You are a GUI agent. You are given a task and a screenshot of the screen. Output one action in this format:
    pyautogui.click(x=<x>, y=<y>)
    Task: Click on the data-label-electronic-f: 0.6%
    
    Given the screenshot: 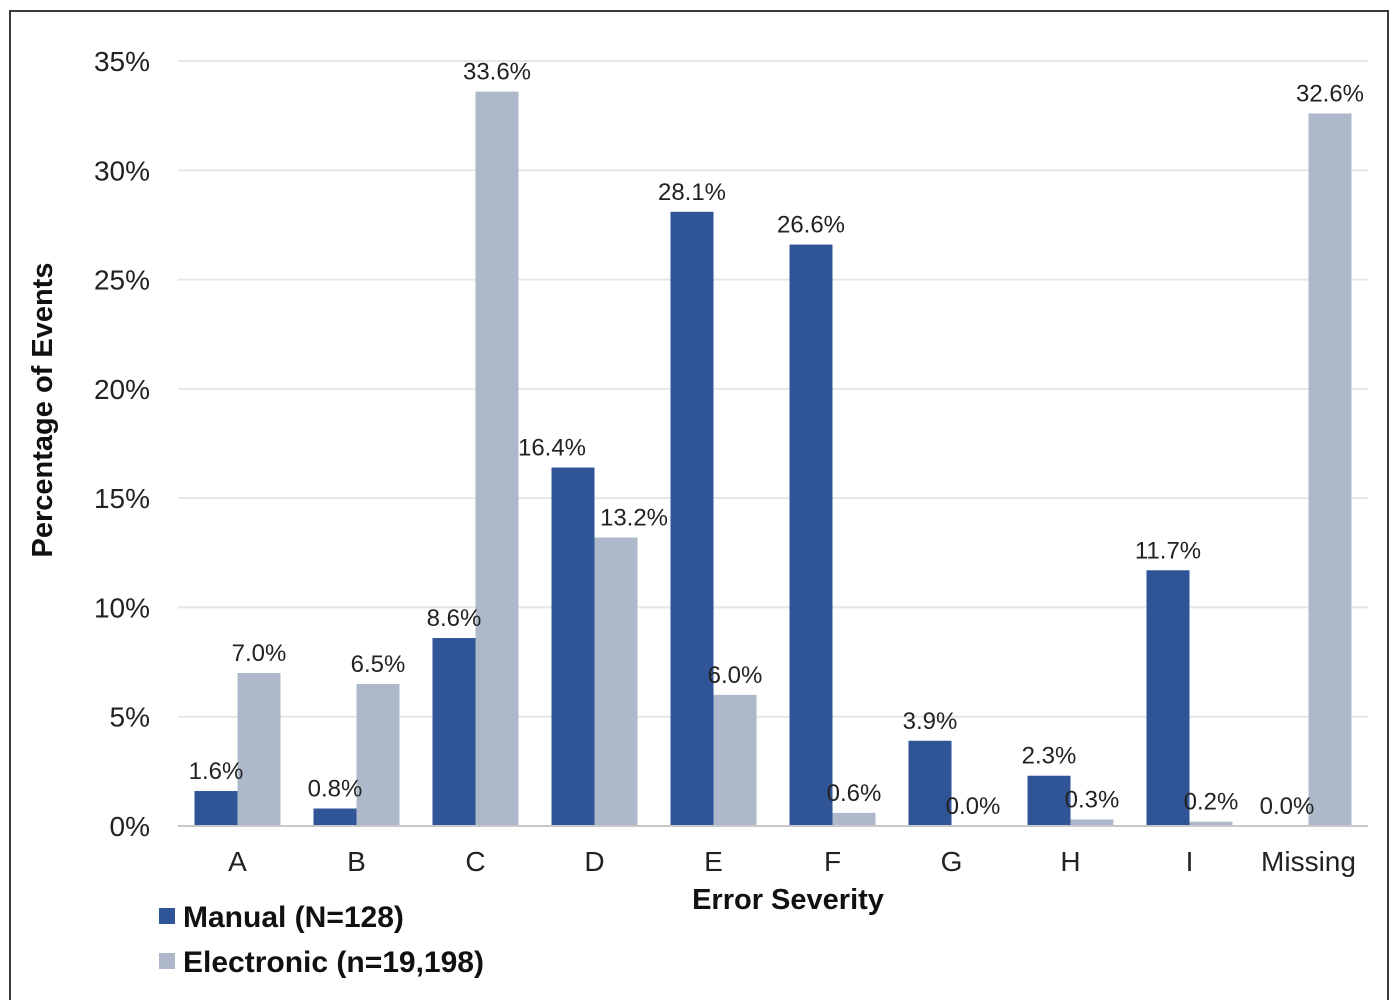 What is the action you would take?
    pyautogui.click(x=854, y=793)
    